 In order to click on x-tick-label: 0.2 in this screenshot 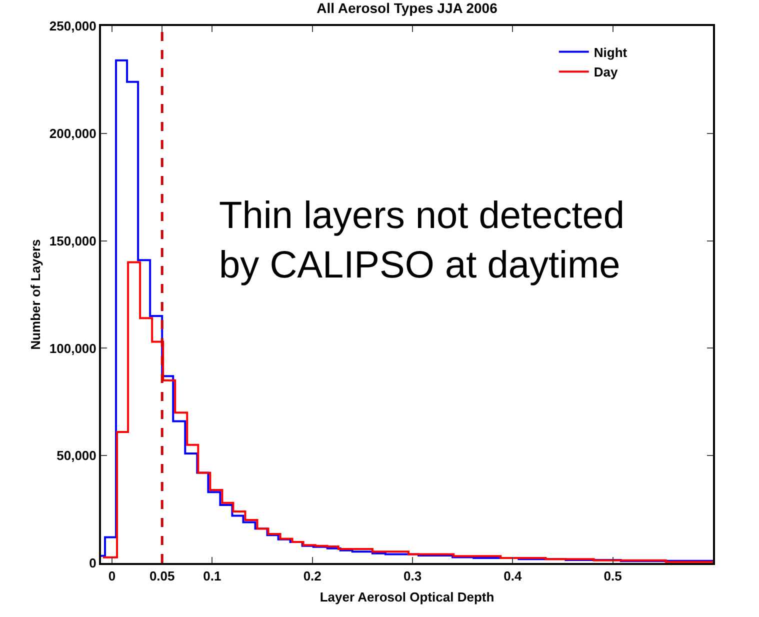, I will do `click(312, 576)`.